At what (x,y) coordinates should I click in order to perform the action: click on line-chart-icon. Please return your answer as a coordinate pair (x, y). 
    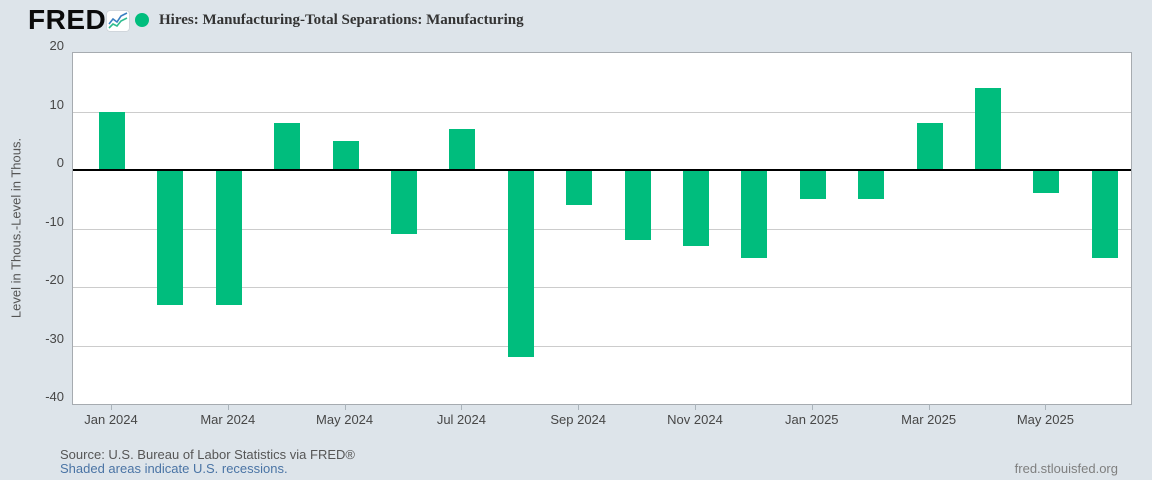
    Looking at the image, I should click on (118, 21).